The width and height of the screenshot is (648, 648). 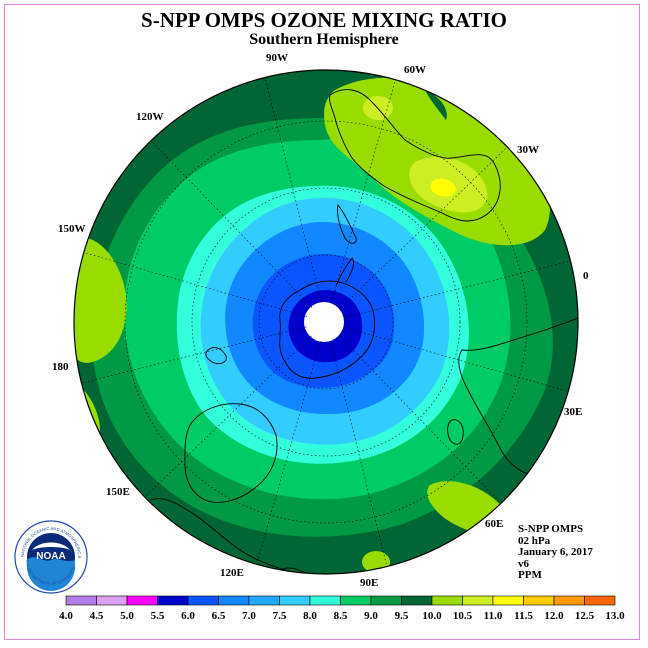 What do you see at coordinates (432, 616) in the screenshot?
I see `colorbar-label: 10.0` at bounding box center [432, 616].